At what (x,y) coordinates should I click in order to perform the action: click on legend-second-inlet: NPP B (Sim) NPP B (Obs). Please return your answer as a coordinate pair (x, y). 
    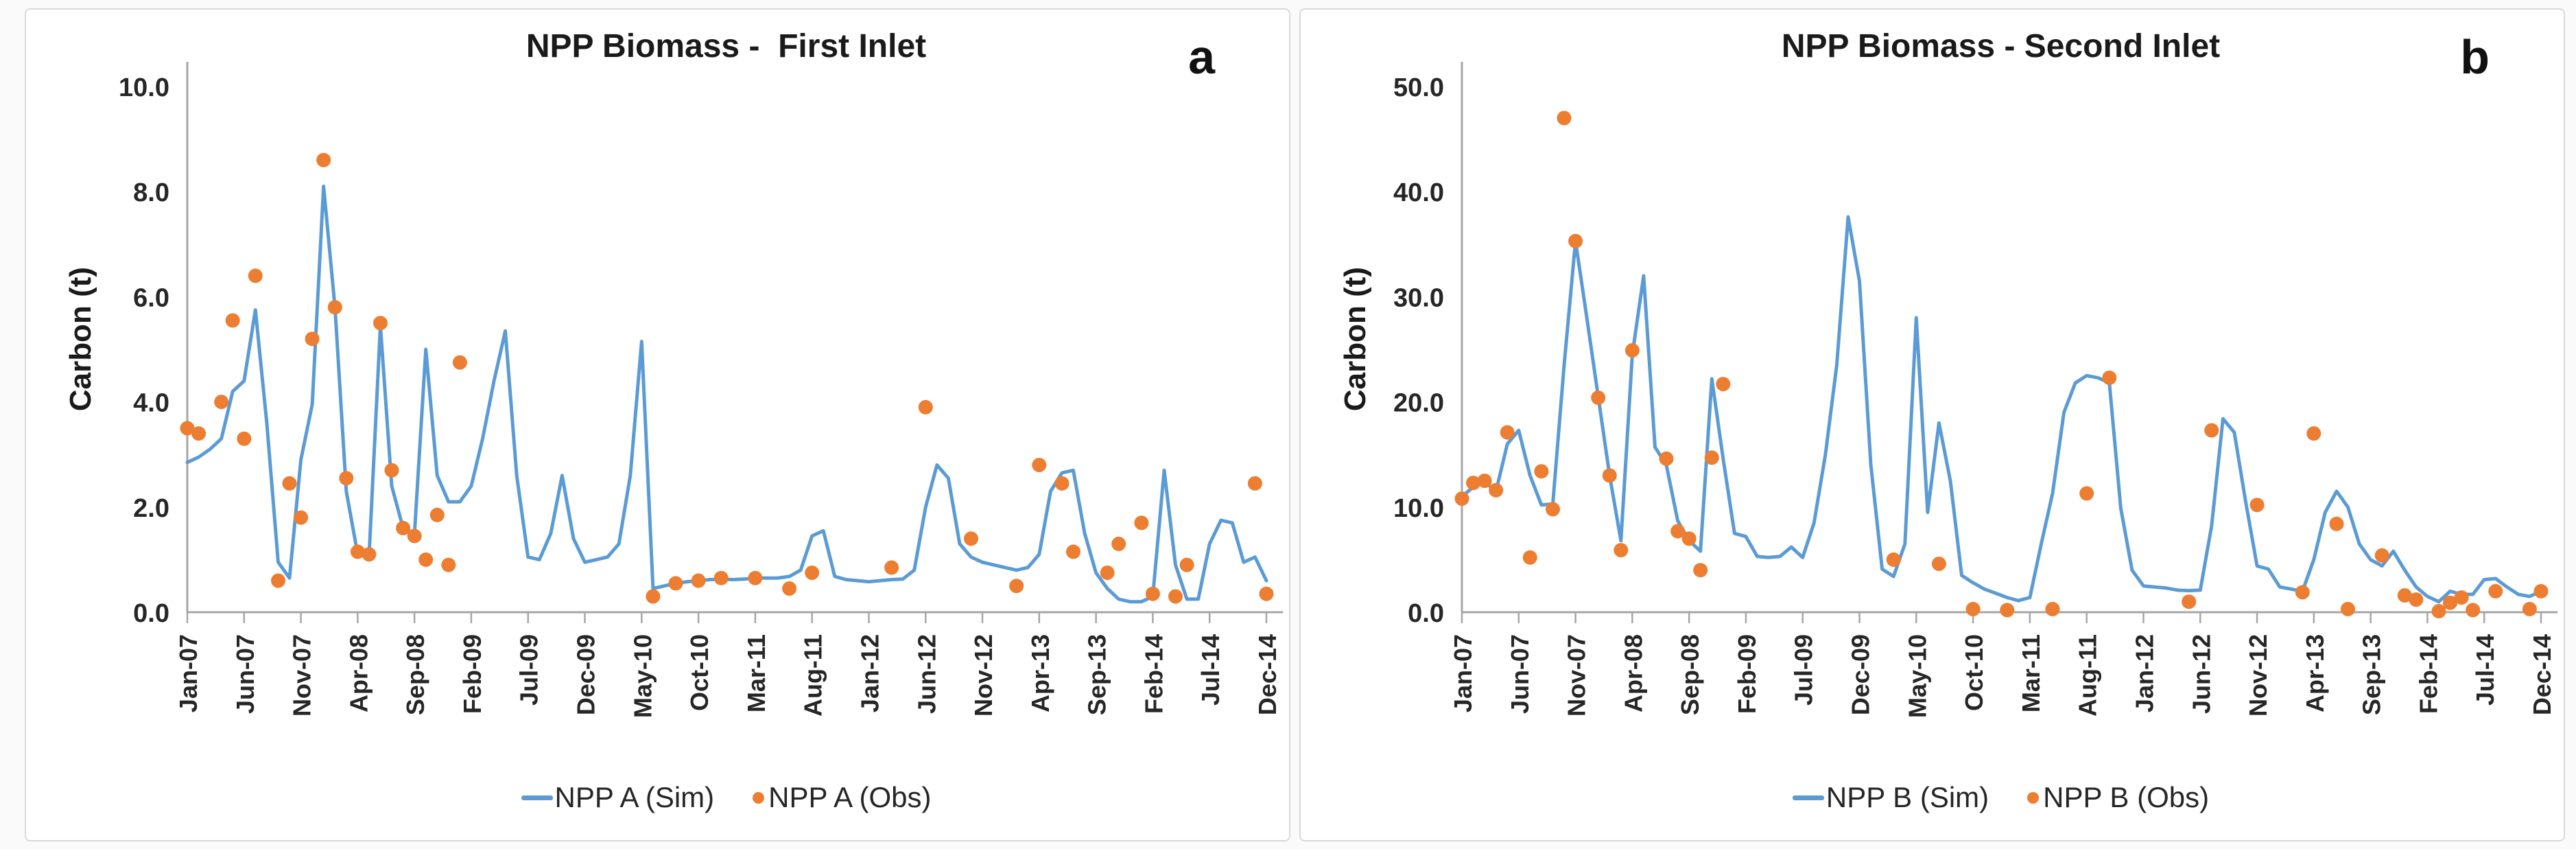
    Looking at the image, I should click on (2001, 797).